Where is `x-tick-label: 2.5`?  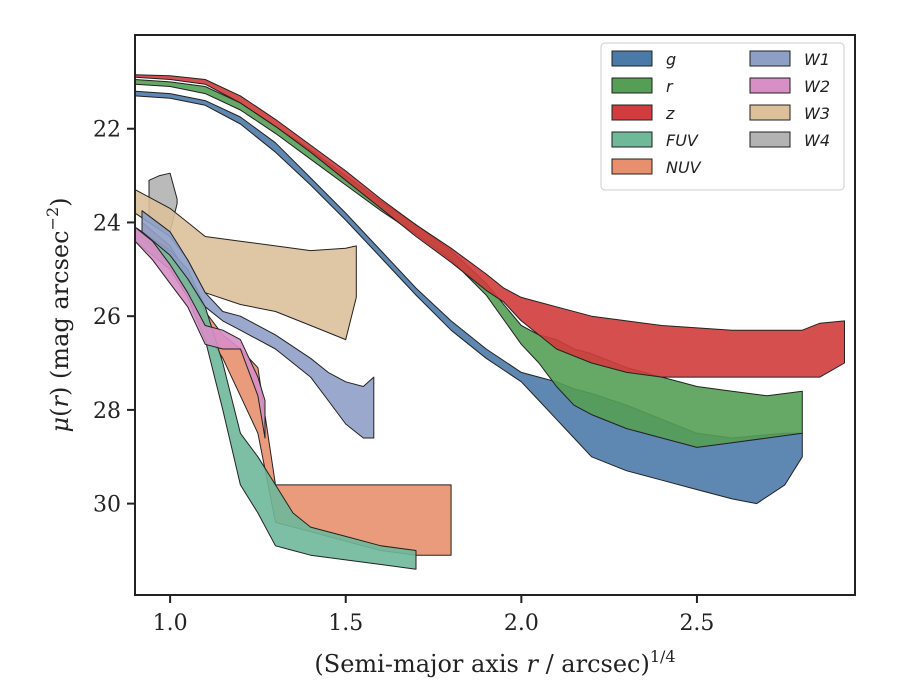
x-tick-label: 2.5 is located at coordinates (696, 623).